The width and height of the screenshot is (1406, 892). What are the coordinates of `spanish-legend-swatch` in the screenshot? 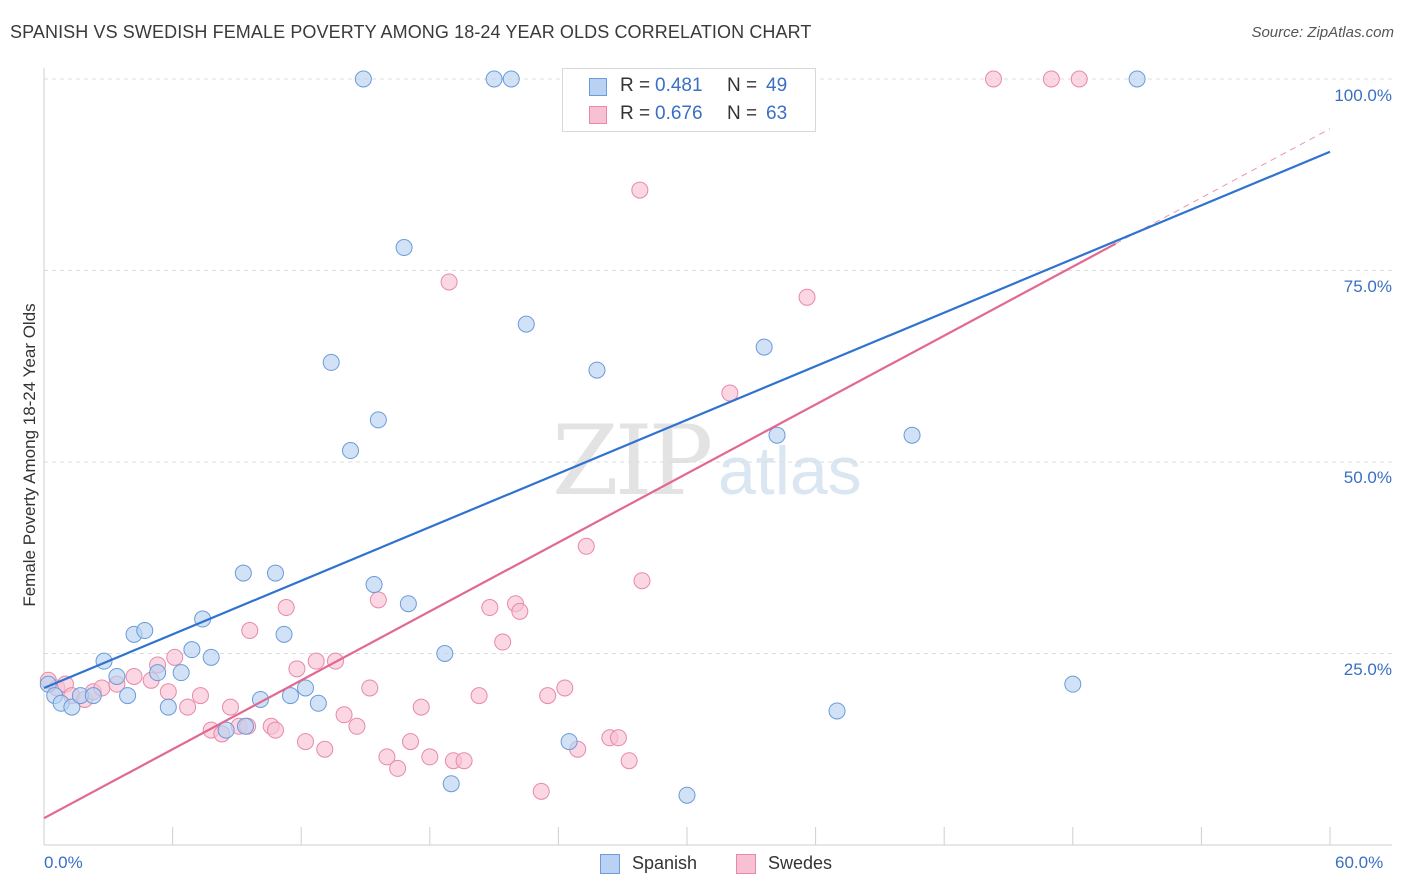 It's located at (610, 864).